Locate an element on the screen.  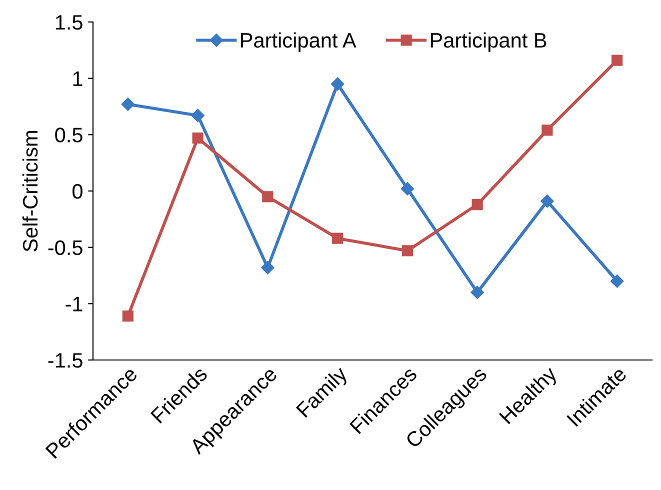
y-axis-title: Self-Criticism is located at coordinates (30, 191).